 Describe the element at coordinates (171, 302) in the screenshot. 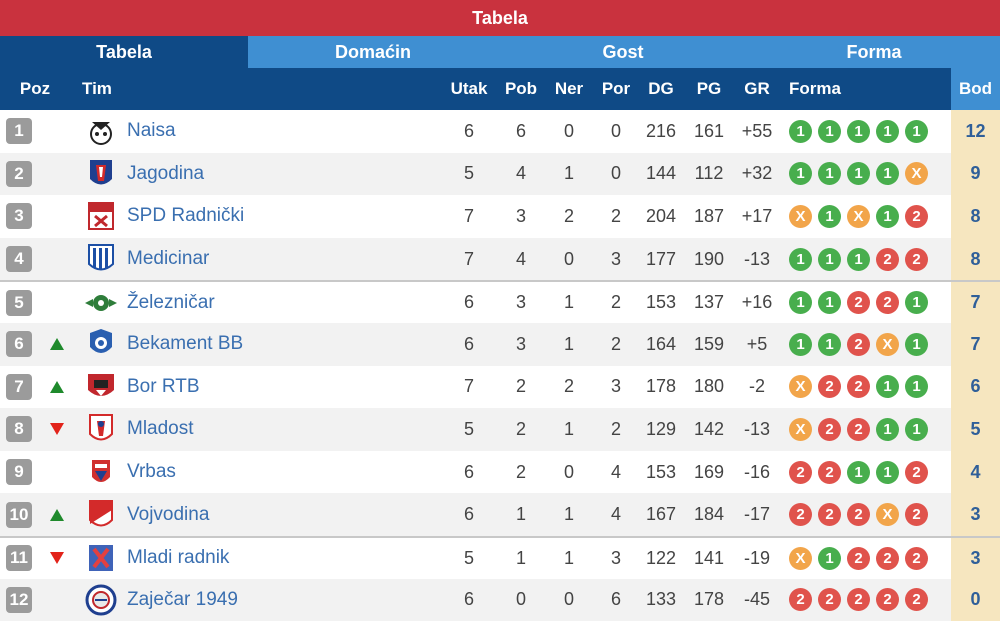

I see `team-name-link: Železničar` at that location.